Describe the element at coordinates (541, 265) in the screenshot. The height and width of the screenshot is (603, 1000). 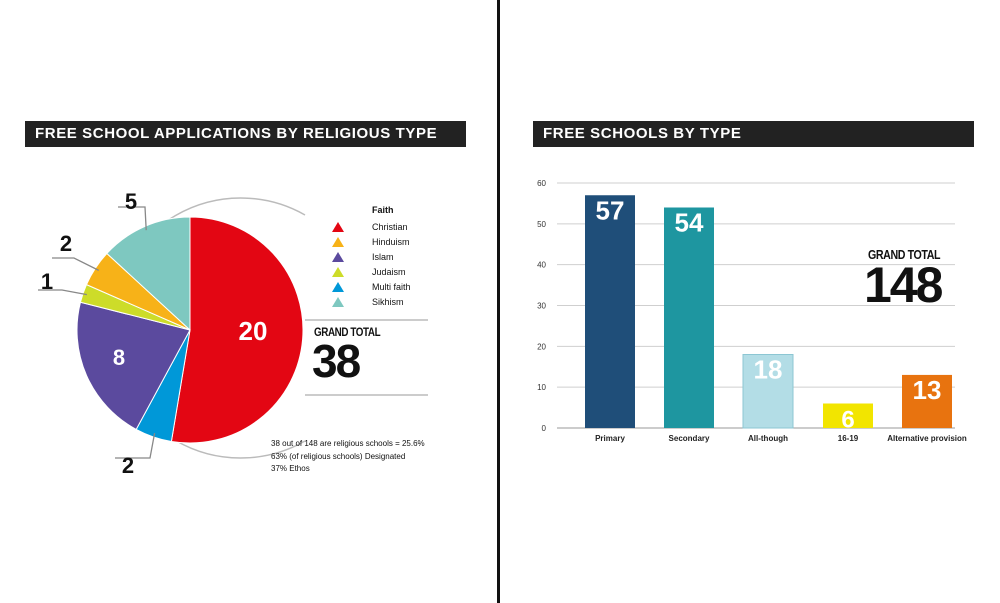
I see `y-tick-label: 40` at that location.